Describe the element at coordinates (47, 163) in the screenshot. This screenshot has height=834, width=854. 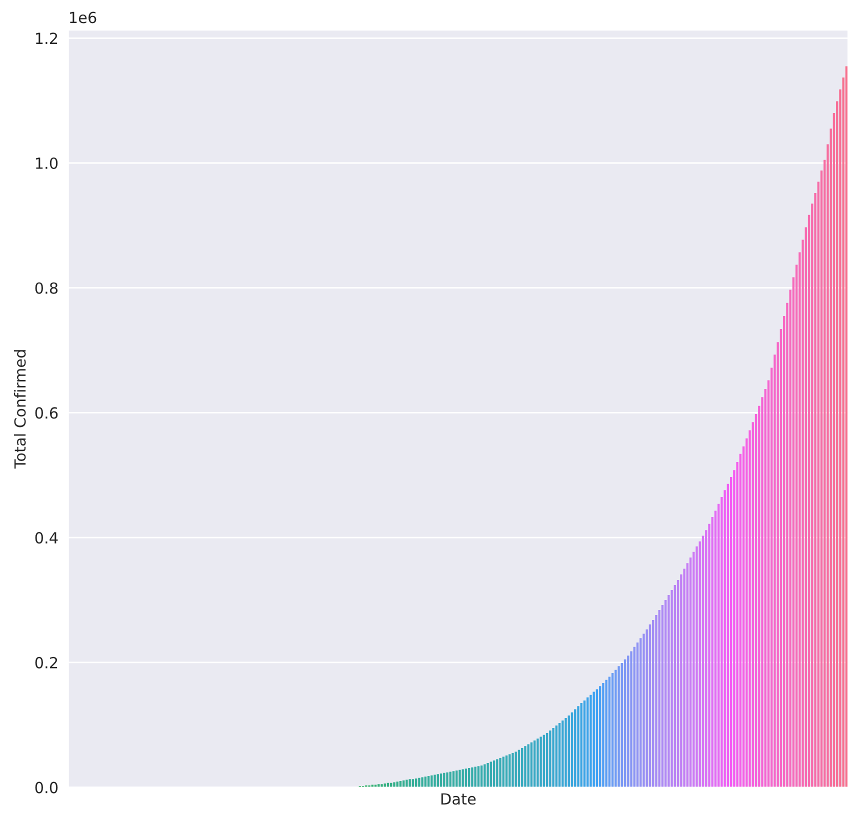
I see `y-tick-label: 1.0` at that location.